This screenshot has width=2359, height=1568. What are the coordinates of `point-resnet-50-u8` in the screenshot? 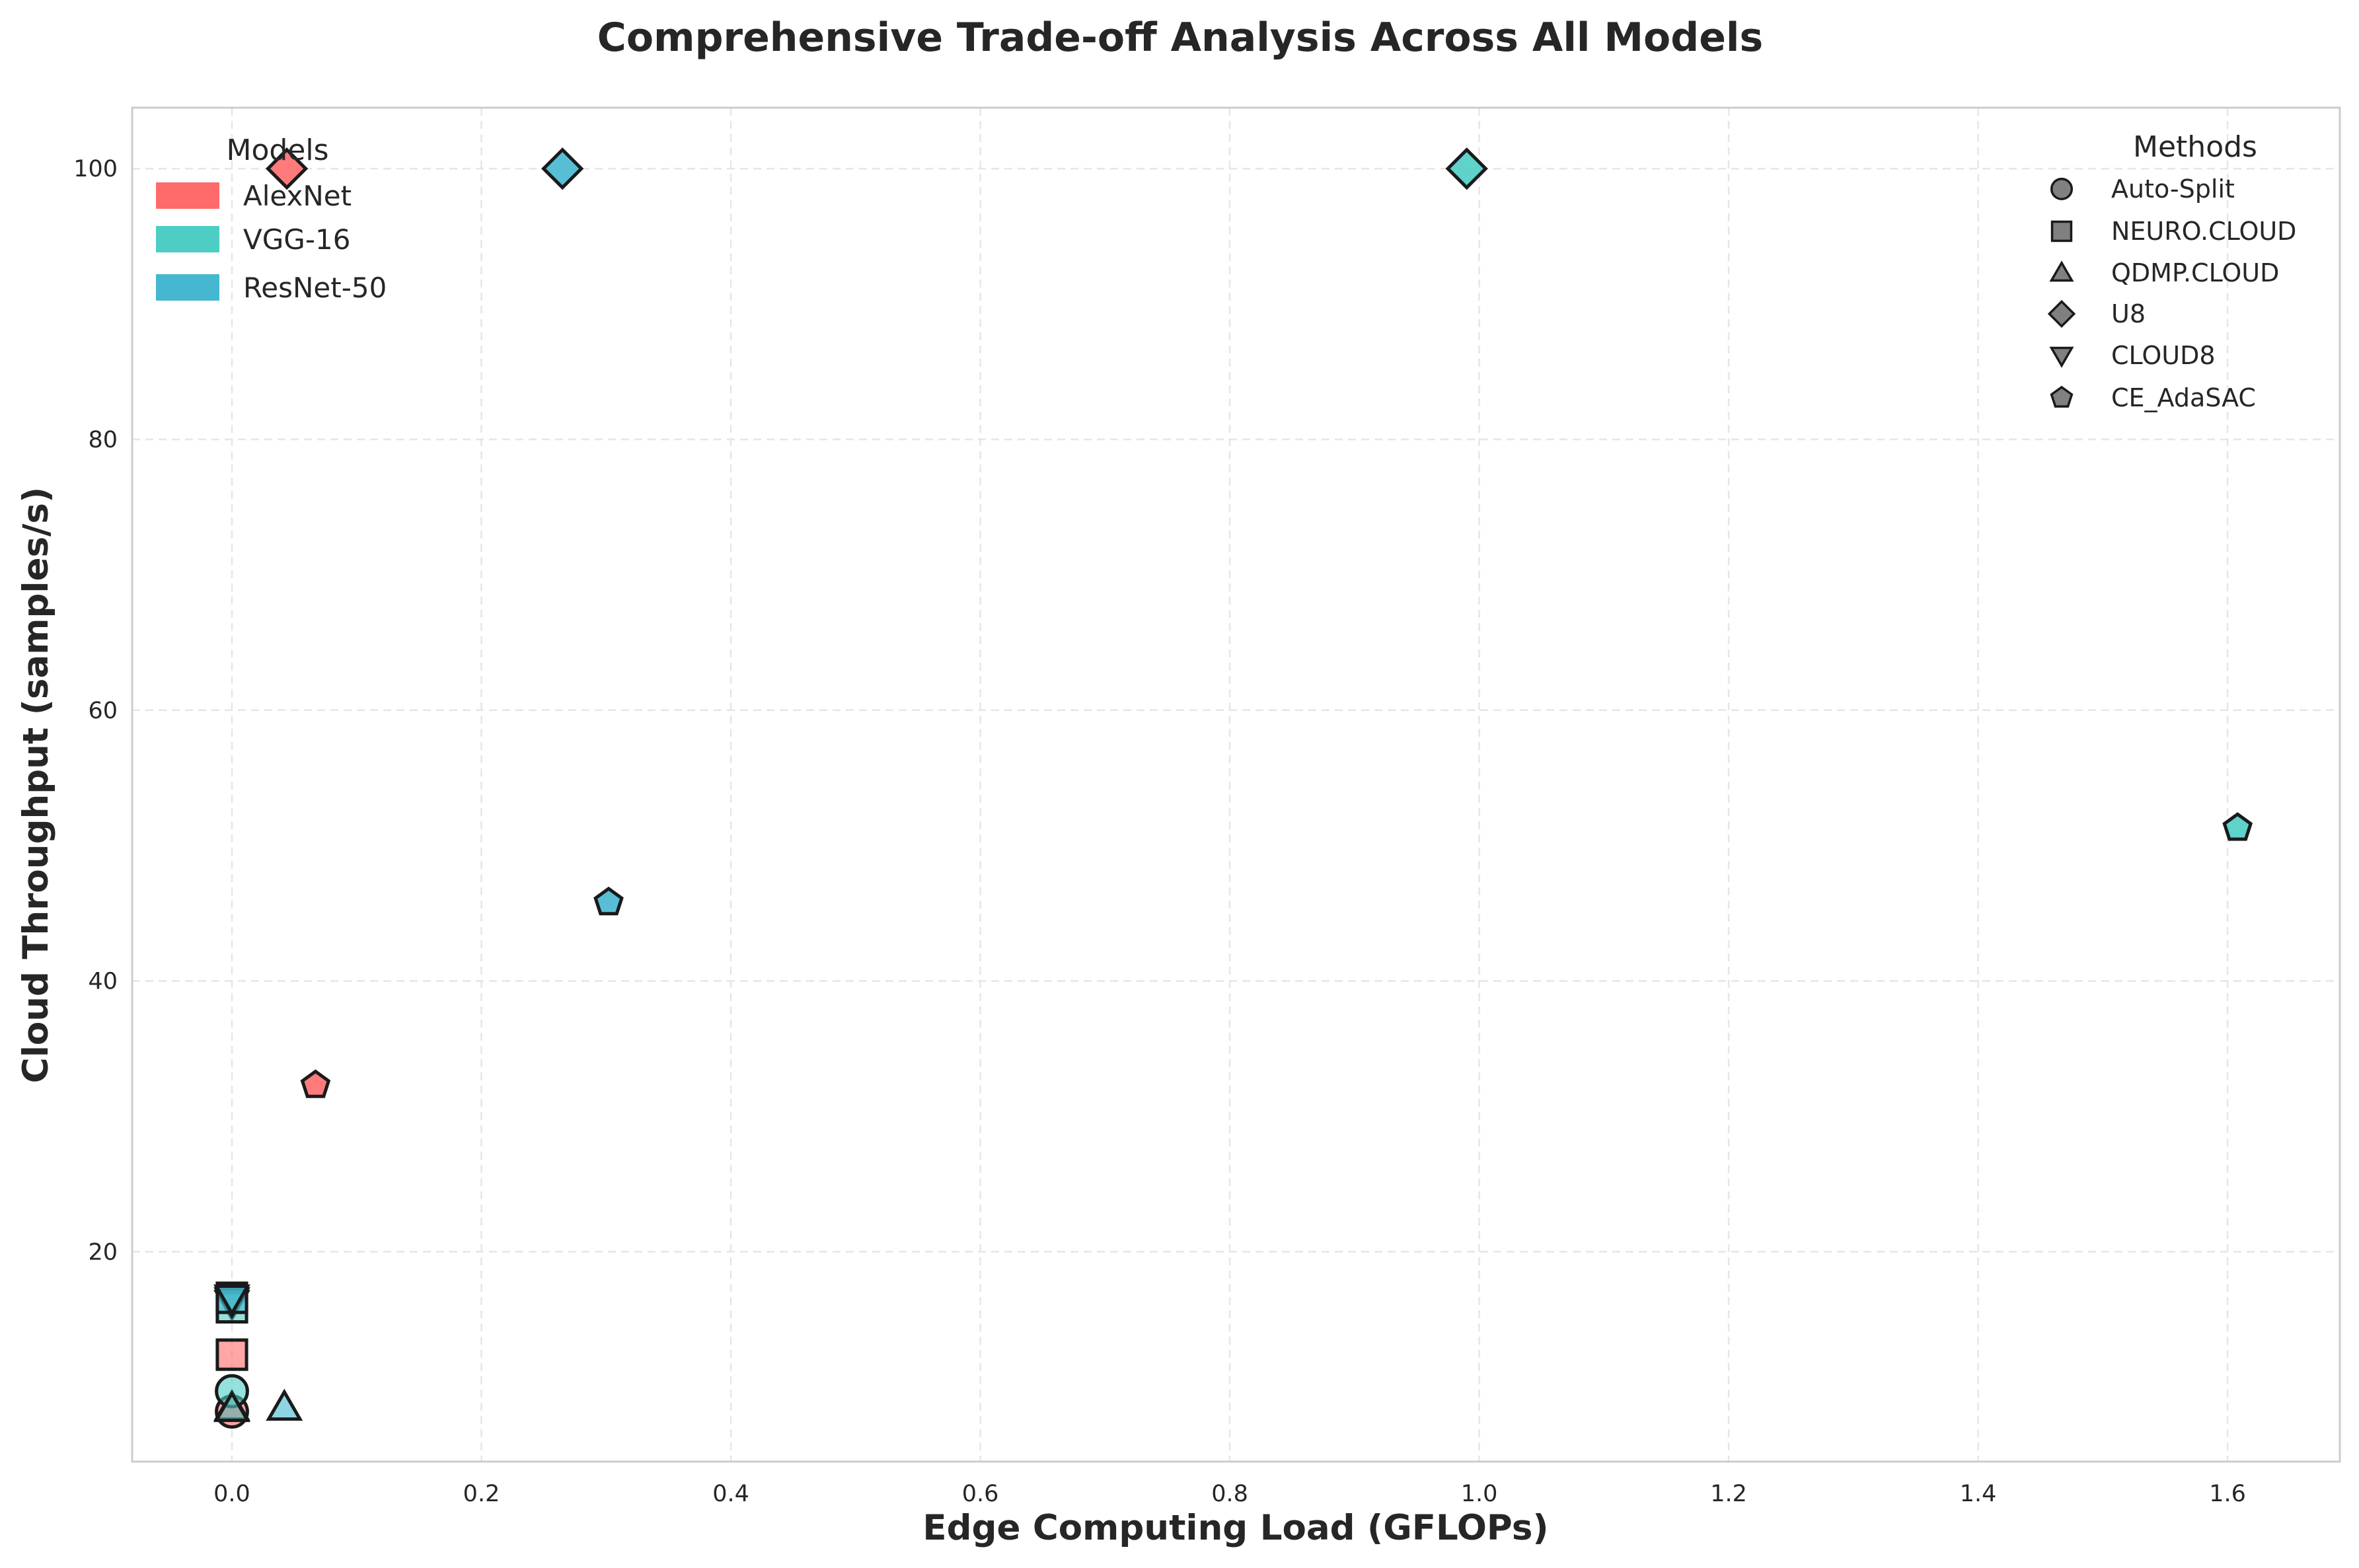 It's located at (562, 168).